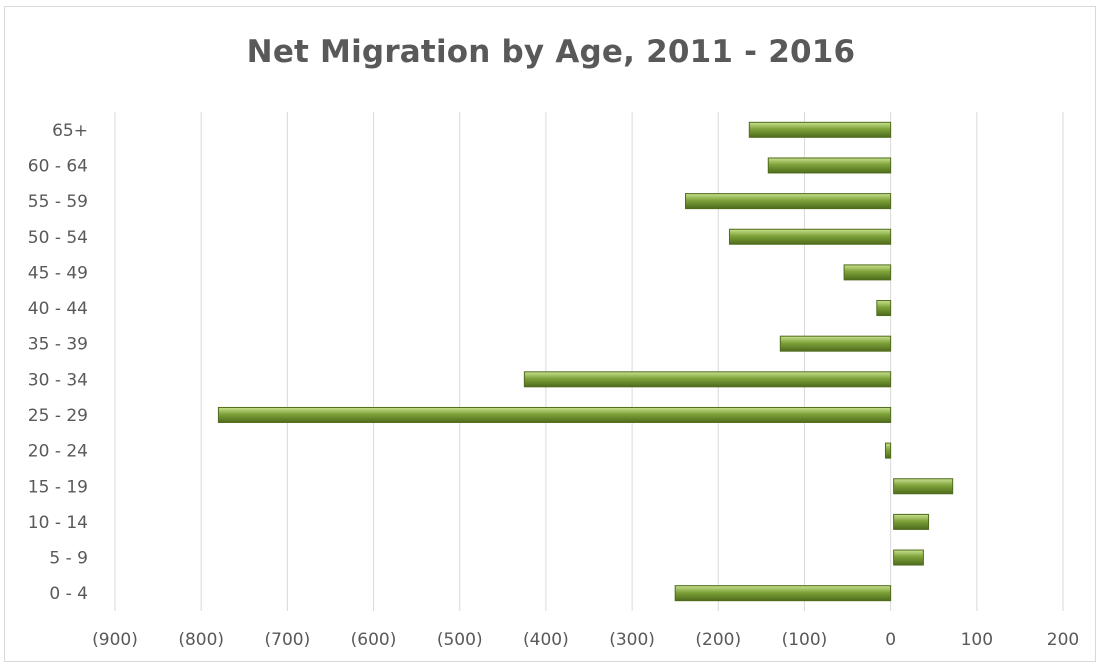 This screenshot has height=668, width=1102. What do you see at coordinates (70, 131) in the screenshot?
I see `category-label: 65+` at bounding box center [70, 131].